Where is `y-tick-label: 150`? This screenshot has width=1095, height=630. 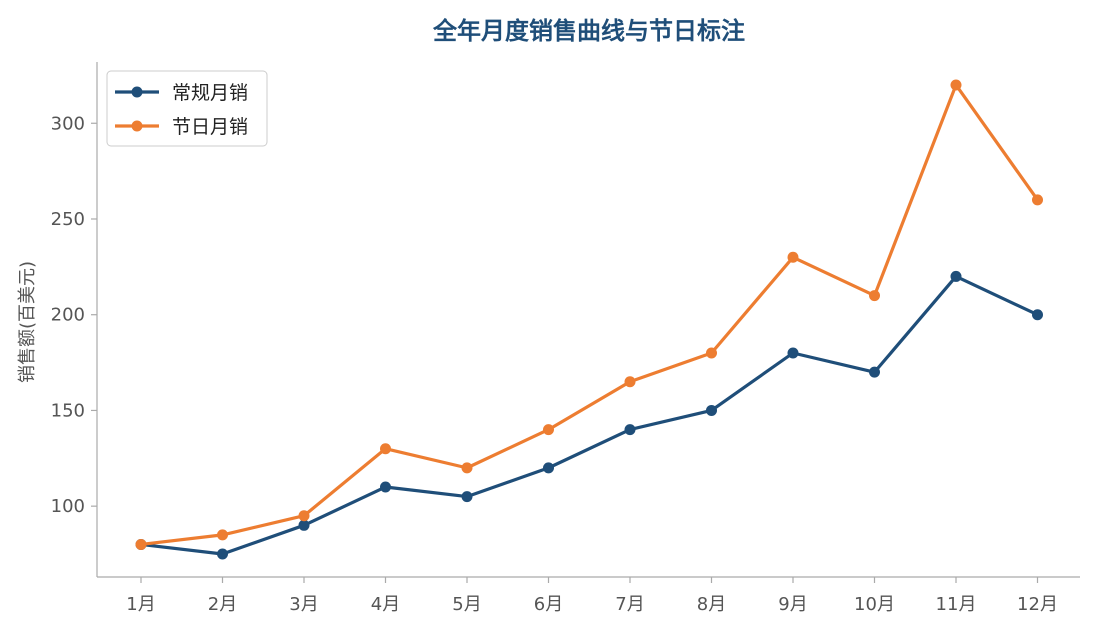
y-tick-label: 150 is located at coordinates (68, 410).